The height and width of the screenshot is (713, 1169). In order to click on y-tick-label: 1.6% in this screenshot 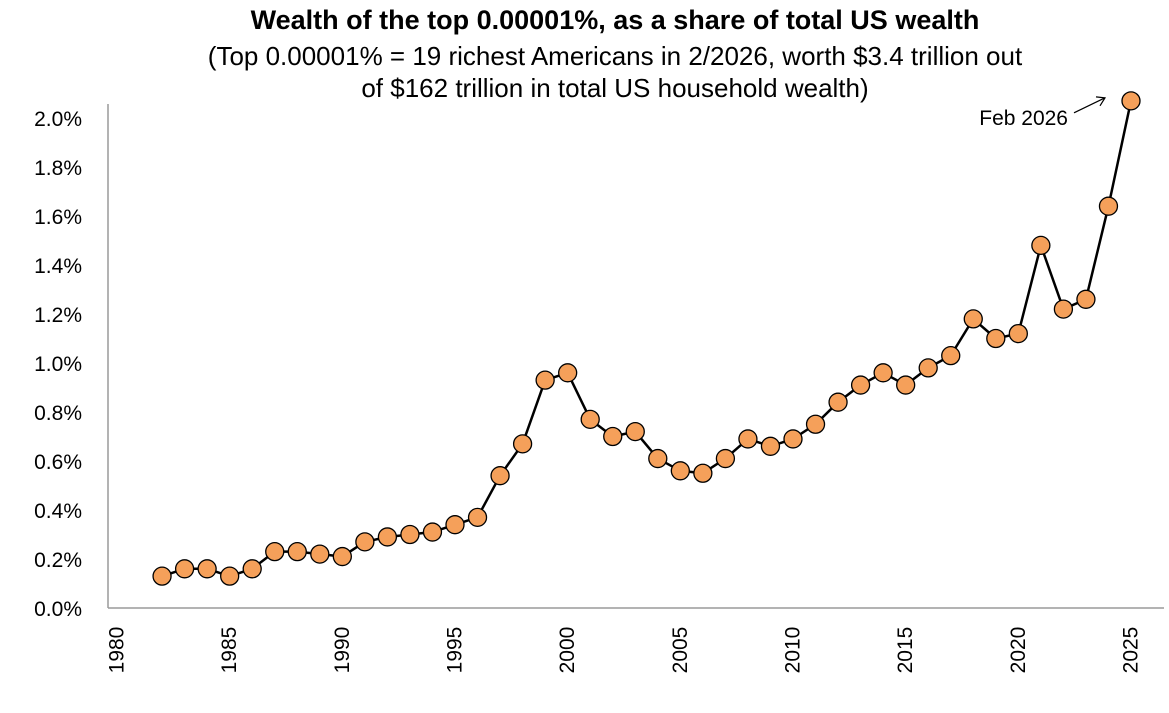, I will do `click(58, 217)`.